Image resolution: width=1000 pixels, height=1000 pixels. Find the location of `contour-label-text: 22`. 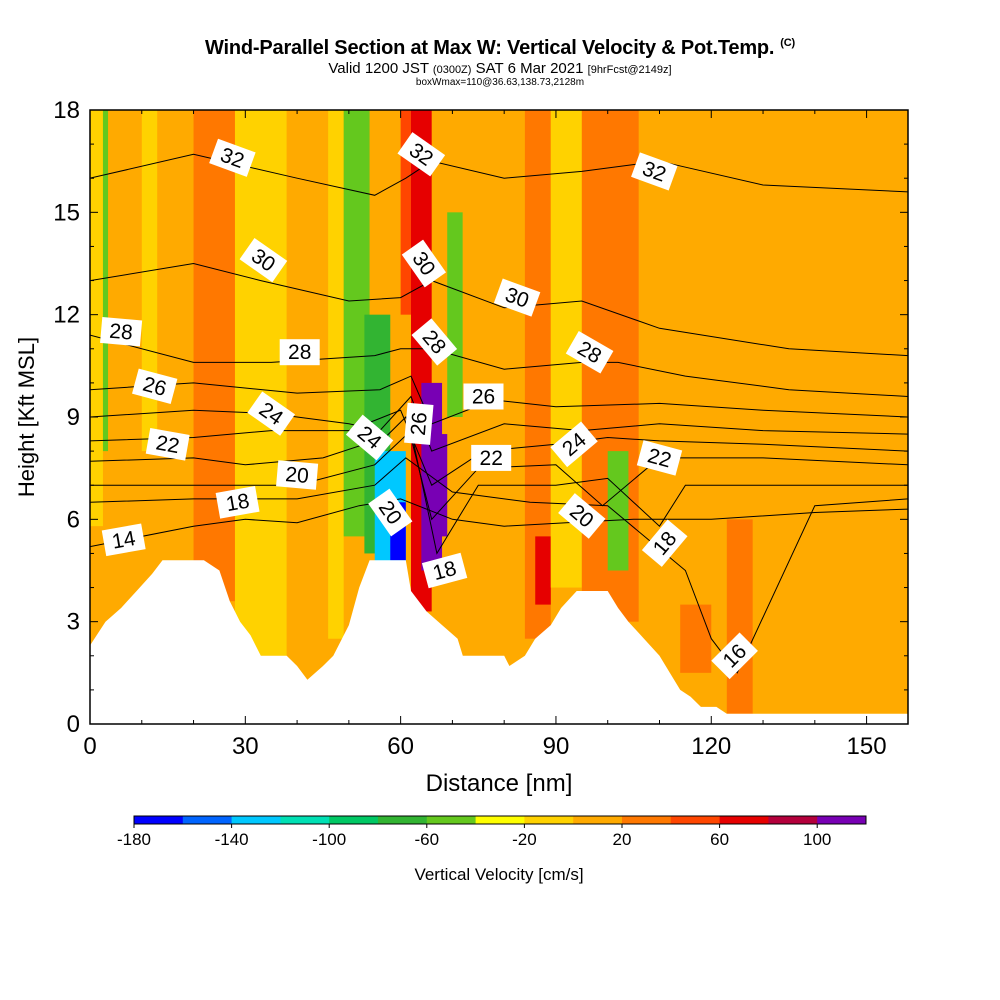

contour-label-text: 22 is located at coordinates (167, 444).